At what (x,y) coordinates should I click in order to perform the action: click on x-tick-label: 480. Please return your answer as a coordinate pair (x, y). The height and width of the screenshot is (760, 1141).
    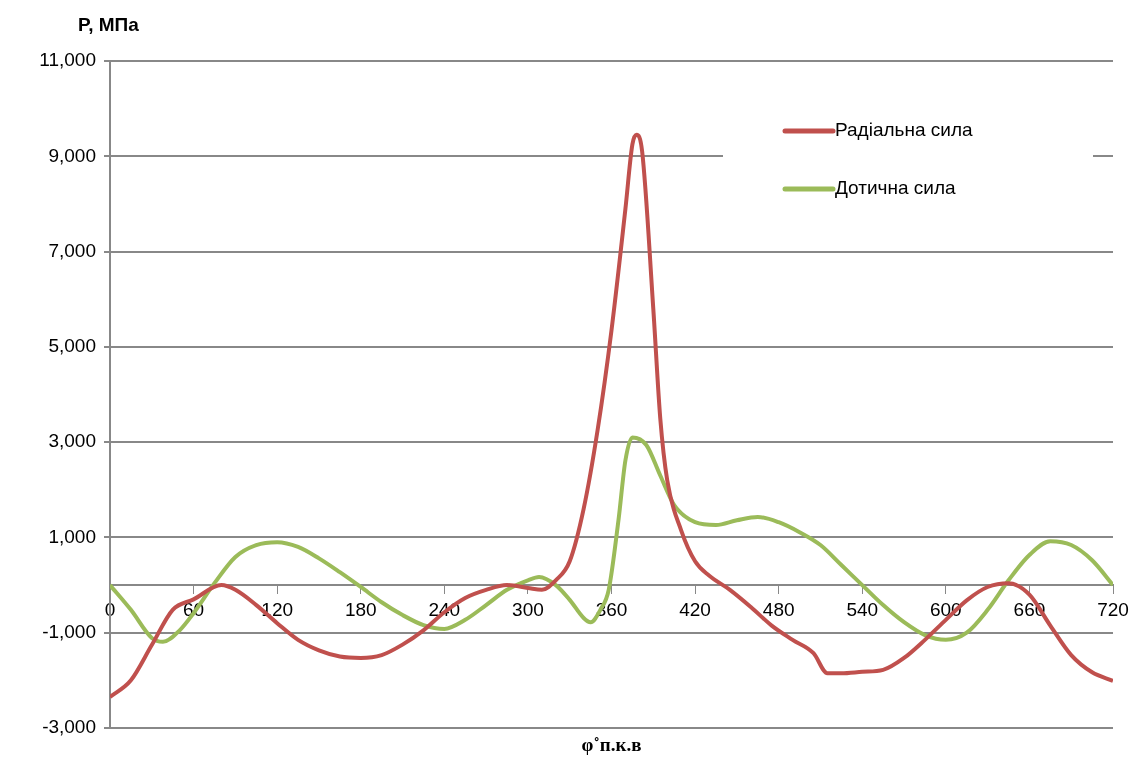
    Looking at the image, I should click on (778, 609).